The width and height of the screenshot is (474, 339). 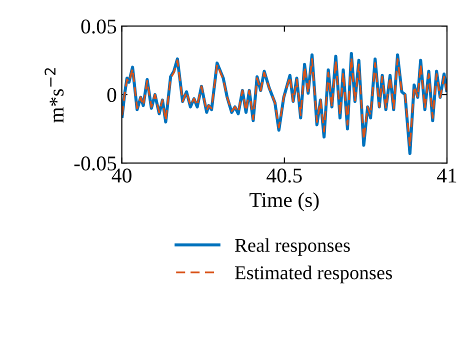 What do you see at coordinates (54, 95) in the screenshot?
I see `y-axis-title: m*s$^{−2}$` at bounding box center [54, 95].